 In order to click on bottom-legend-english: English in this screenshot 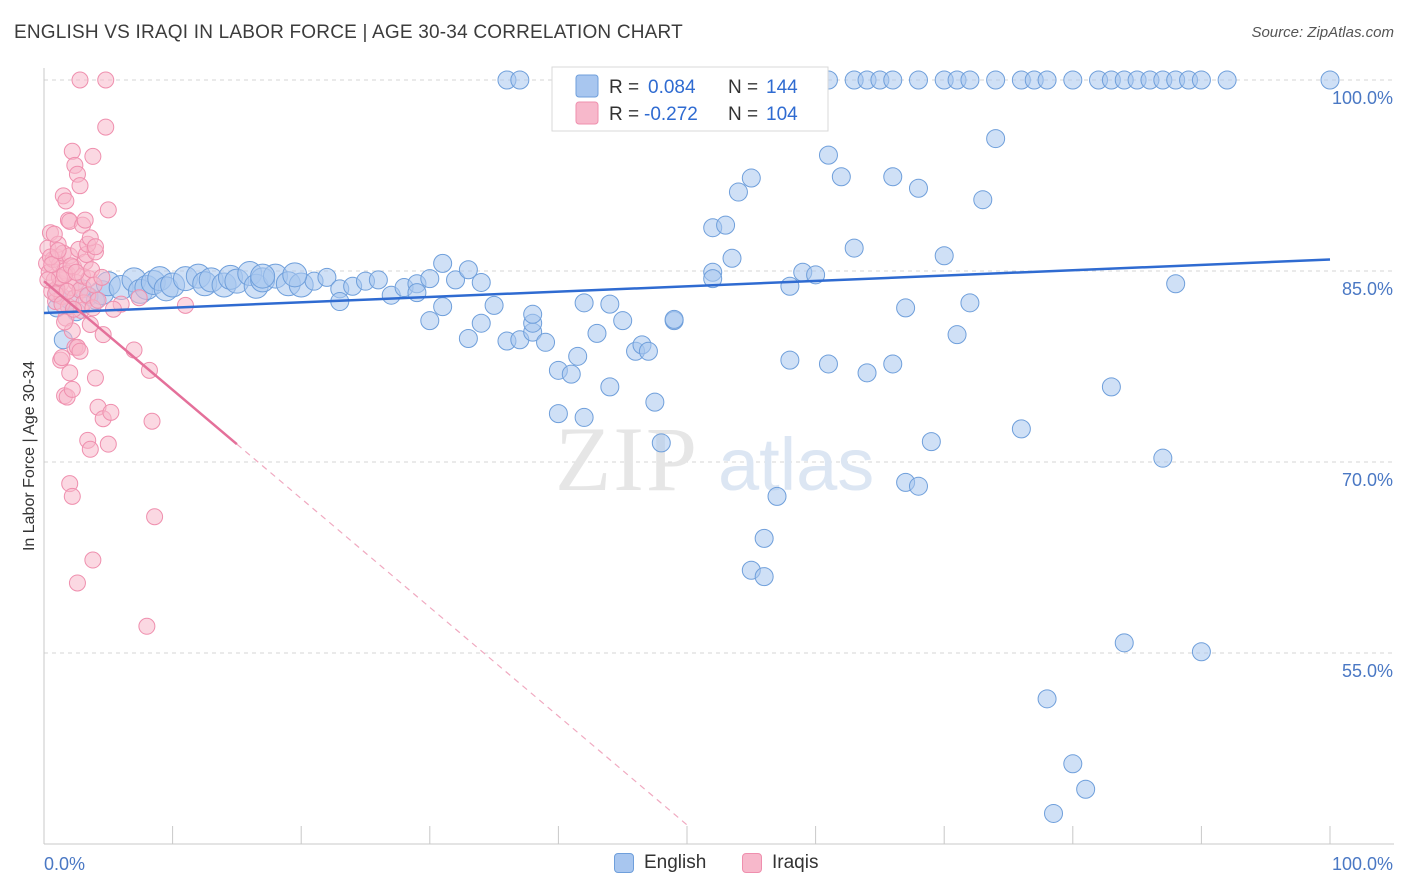, I will do `click(660, 863)`.